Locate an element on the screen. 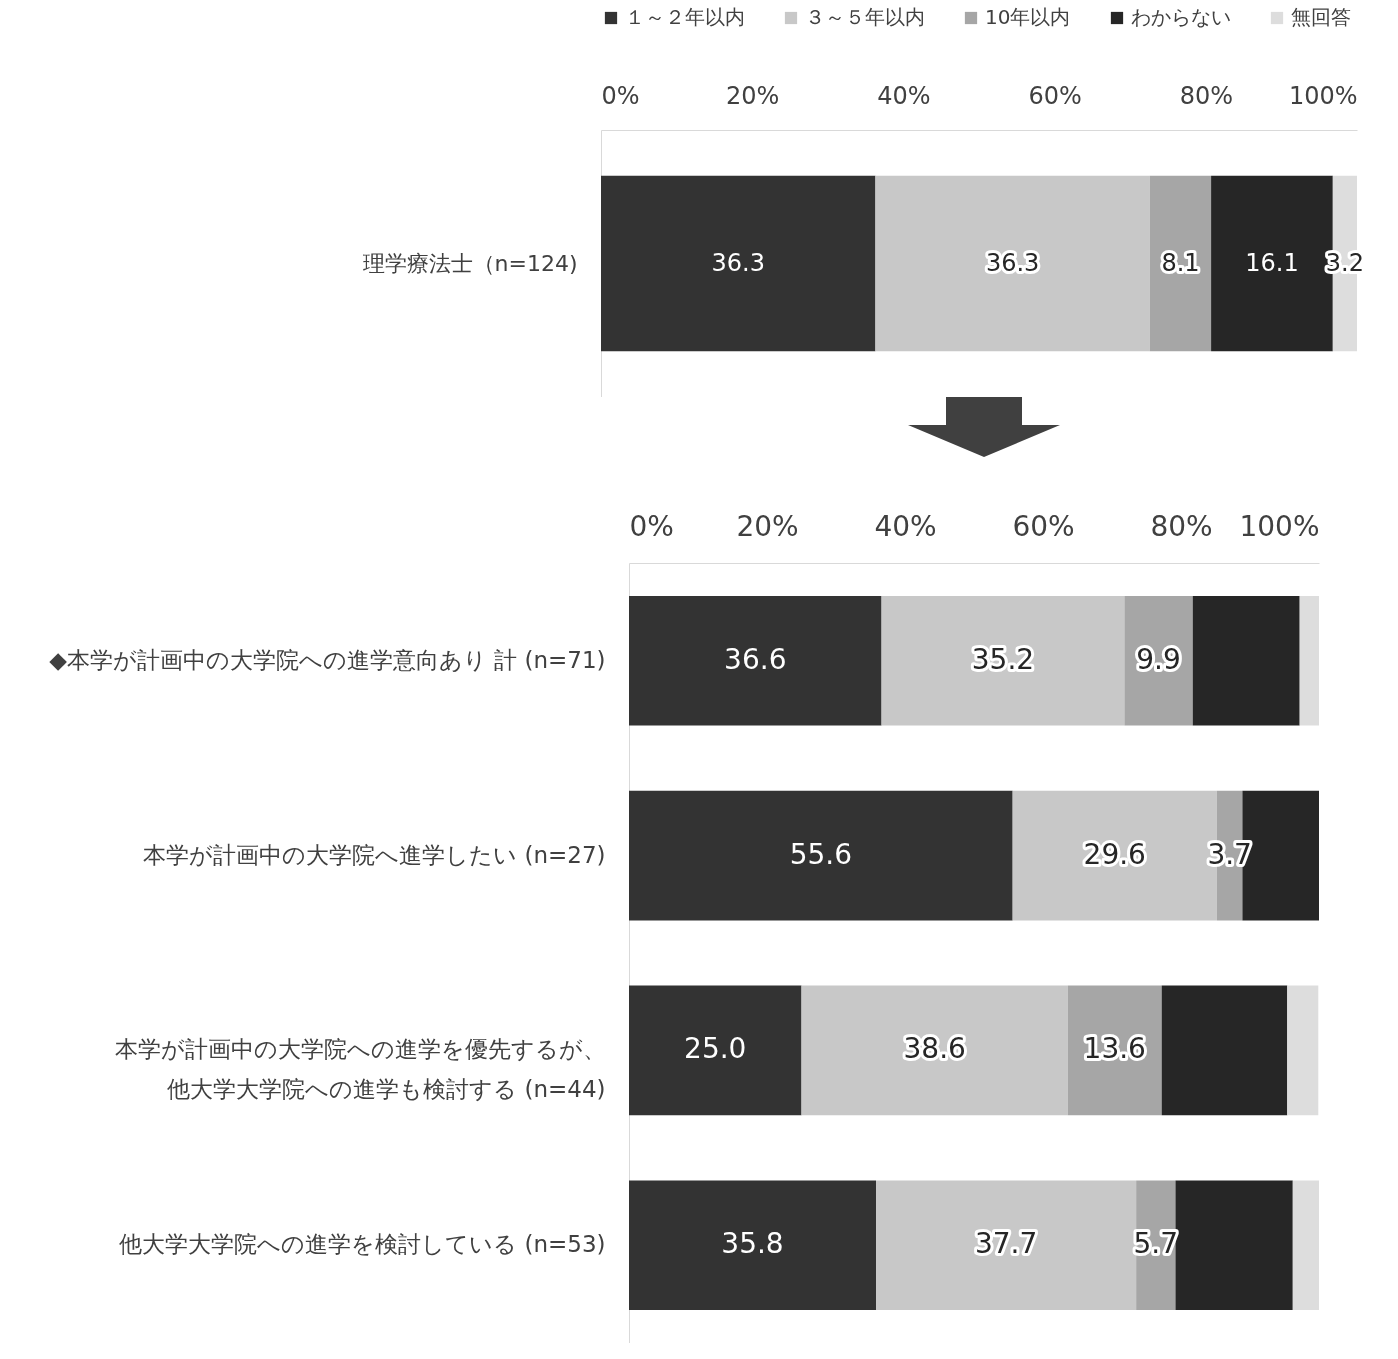  legend-label: わからない is located at coordinates (1181, 17).